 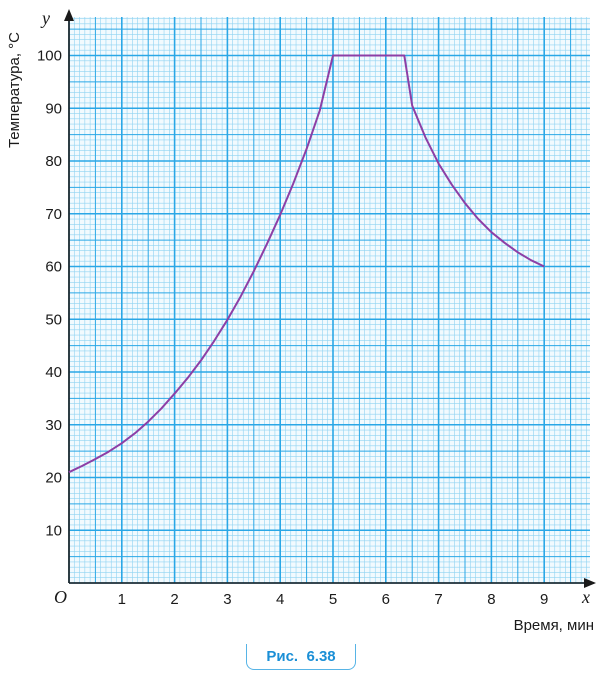 I want to click on y-tick-label: 30, so click(x=53, y=425).